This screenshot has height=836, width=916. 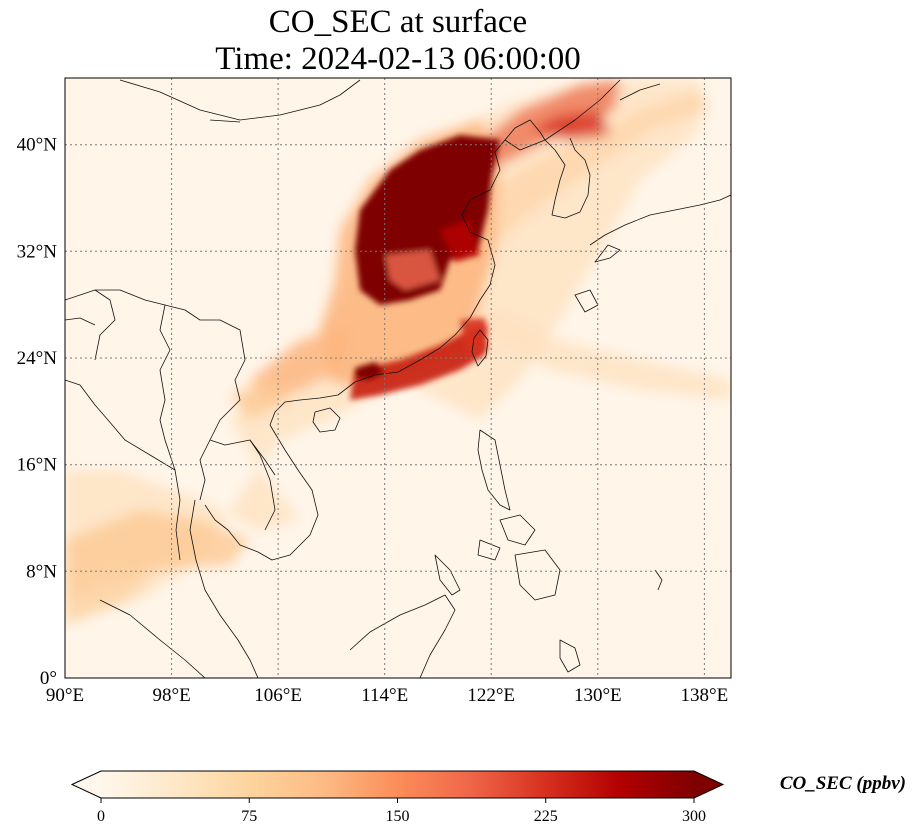 I want to click on lon-tick-label: 138°E, so click(x=705, y=695).